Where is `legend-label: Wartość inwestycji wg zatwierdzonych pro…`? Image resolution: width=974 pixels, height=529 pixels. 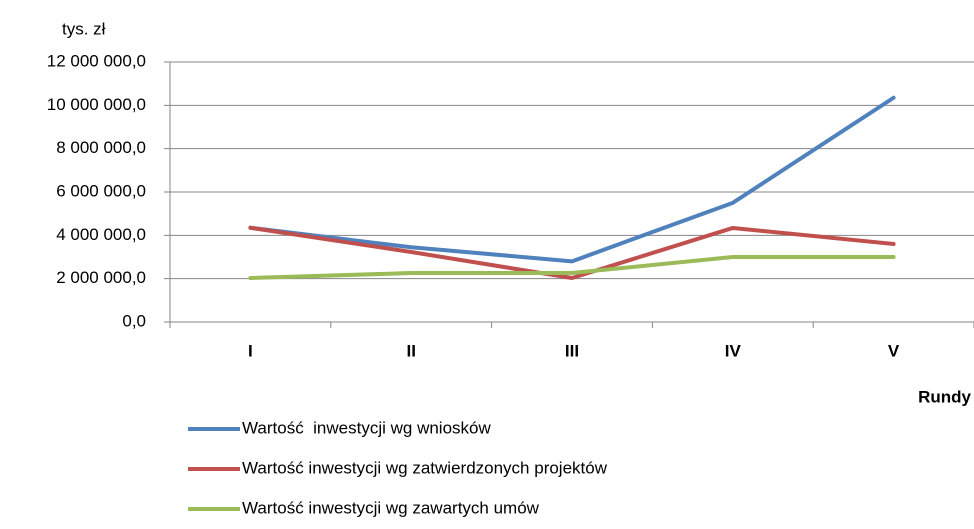
legend-label: Wartość inwestycji wg zatwierdzonych pro… is located at coordinates (425, 467).